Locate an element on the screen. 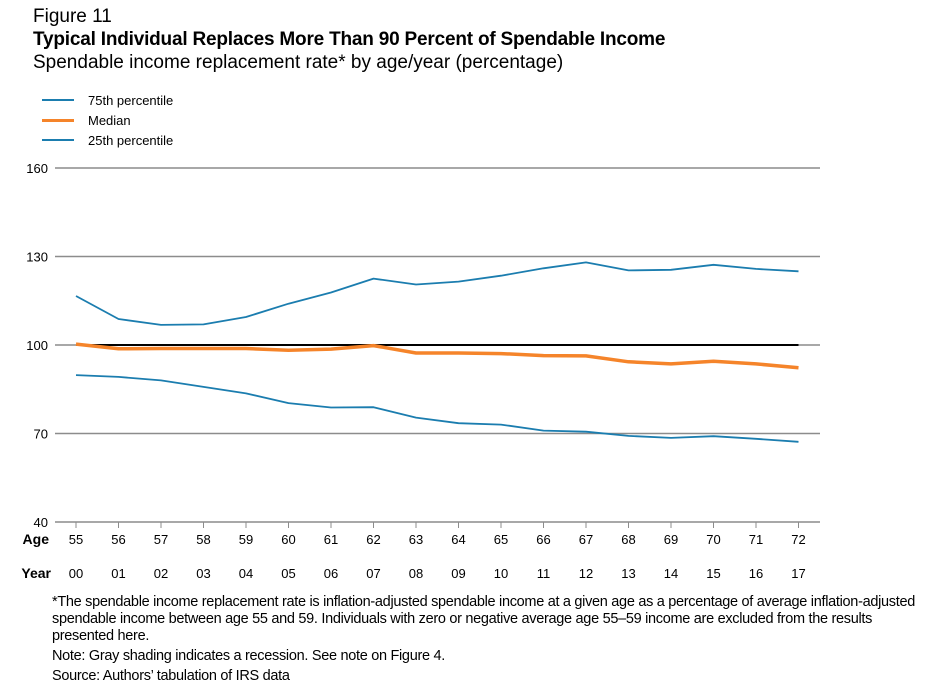 Image resolution: width=935 pixels, height=694 pixels. series-median-line is located at coordinates (437, 356).